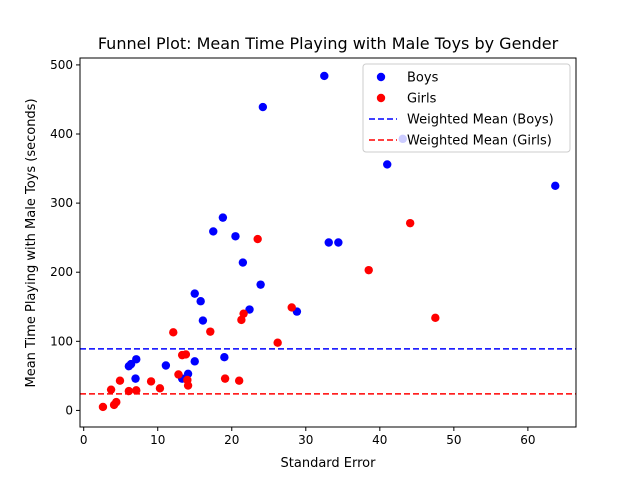  Describe the element at coordinates (231, 440) in the screenshot. I see `x-tick-label: 20` at that location.